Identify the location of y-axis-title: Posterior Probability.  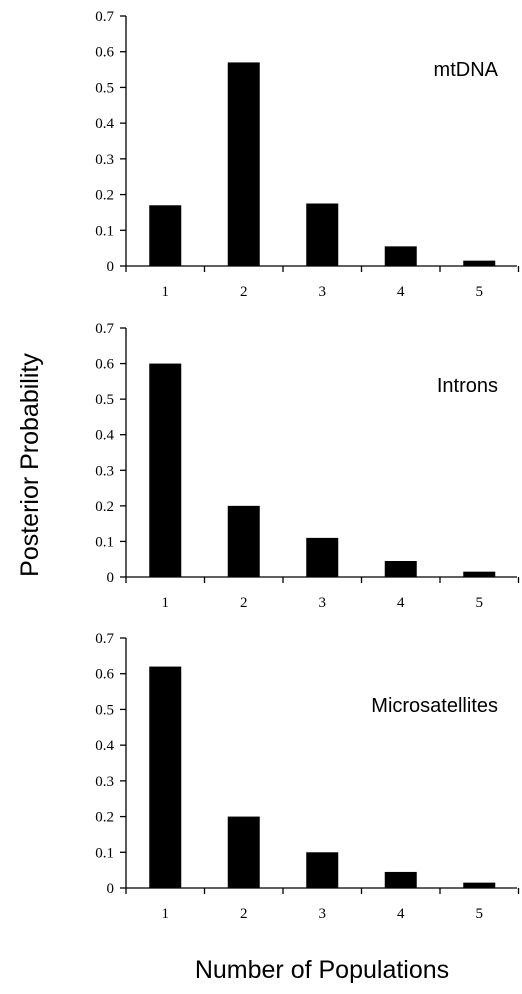
(30, 465).